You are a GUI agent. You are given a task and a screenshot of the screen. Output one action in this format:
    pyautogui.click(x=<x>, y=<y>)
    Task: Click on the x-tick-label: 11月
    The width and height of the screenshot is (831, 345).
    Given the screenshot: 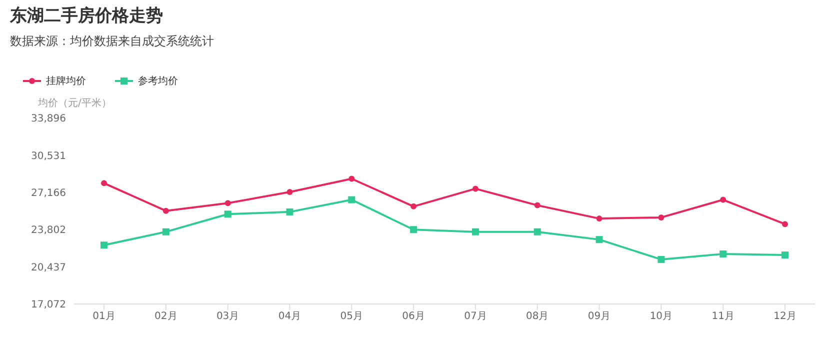 What is the action you would take?
    pyautogui.click(x=723, y=316)
    